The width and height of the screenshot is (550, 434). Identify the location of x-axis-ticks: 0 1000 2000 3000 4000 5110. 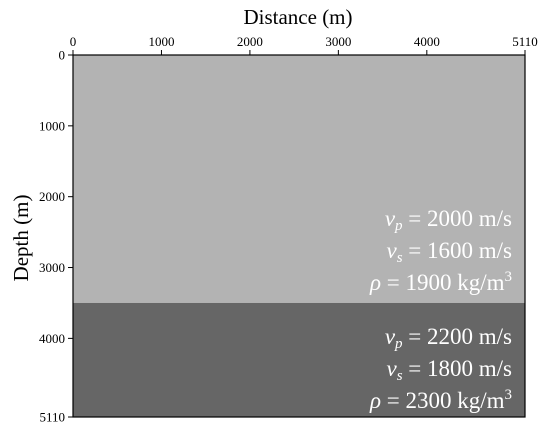
(304, 44).